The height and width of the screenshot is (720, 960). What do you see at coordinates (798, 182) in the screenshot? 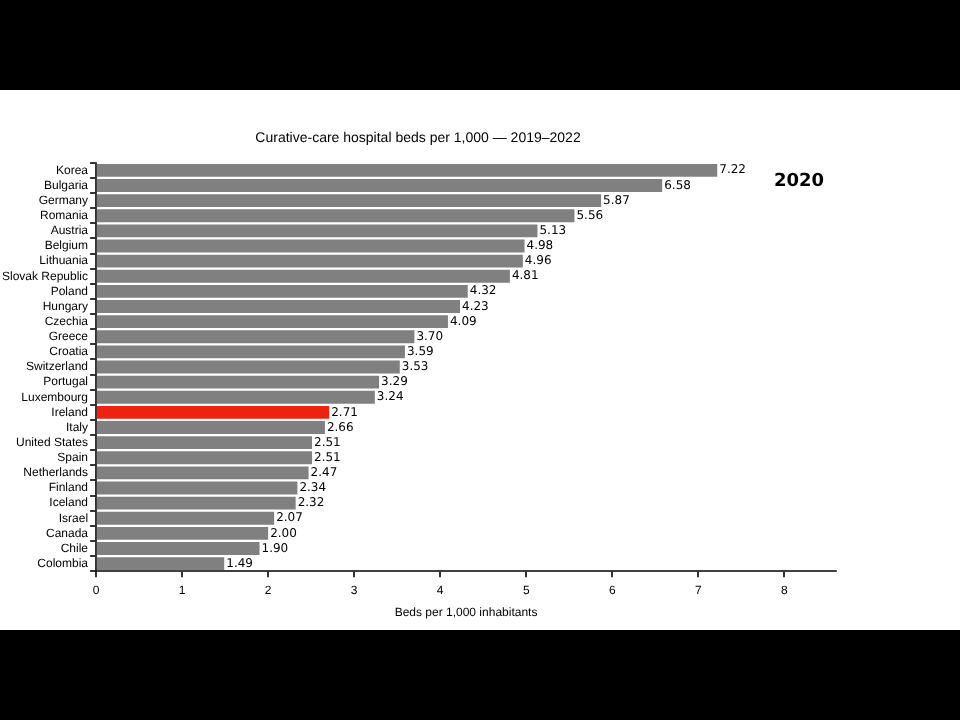
I see `annotation: 2020` at bounding box center [798, 182].